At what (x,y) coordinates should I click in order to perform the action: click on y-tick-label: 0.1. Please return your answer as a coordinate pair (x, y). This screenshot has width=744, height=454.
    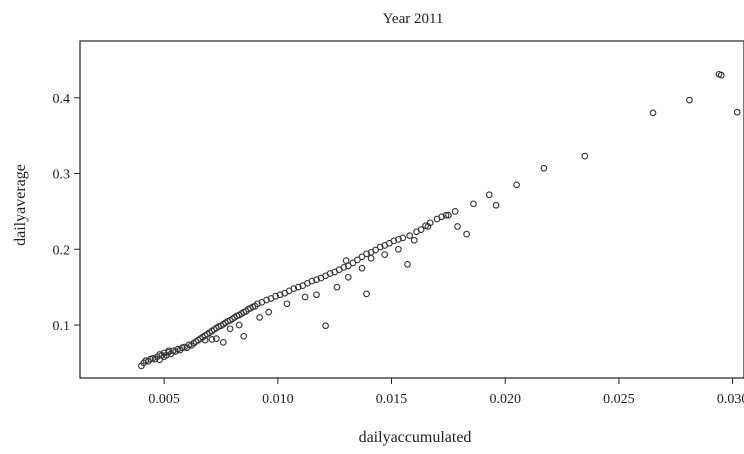
    Looking at the image, I should click on (62, 326).